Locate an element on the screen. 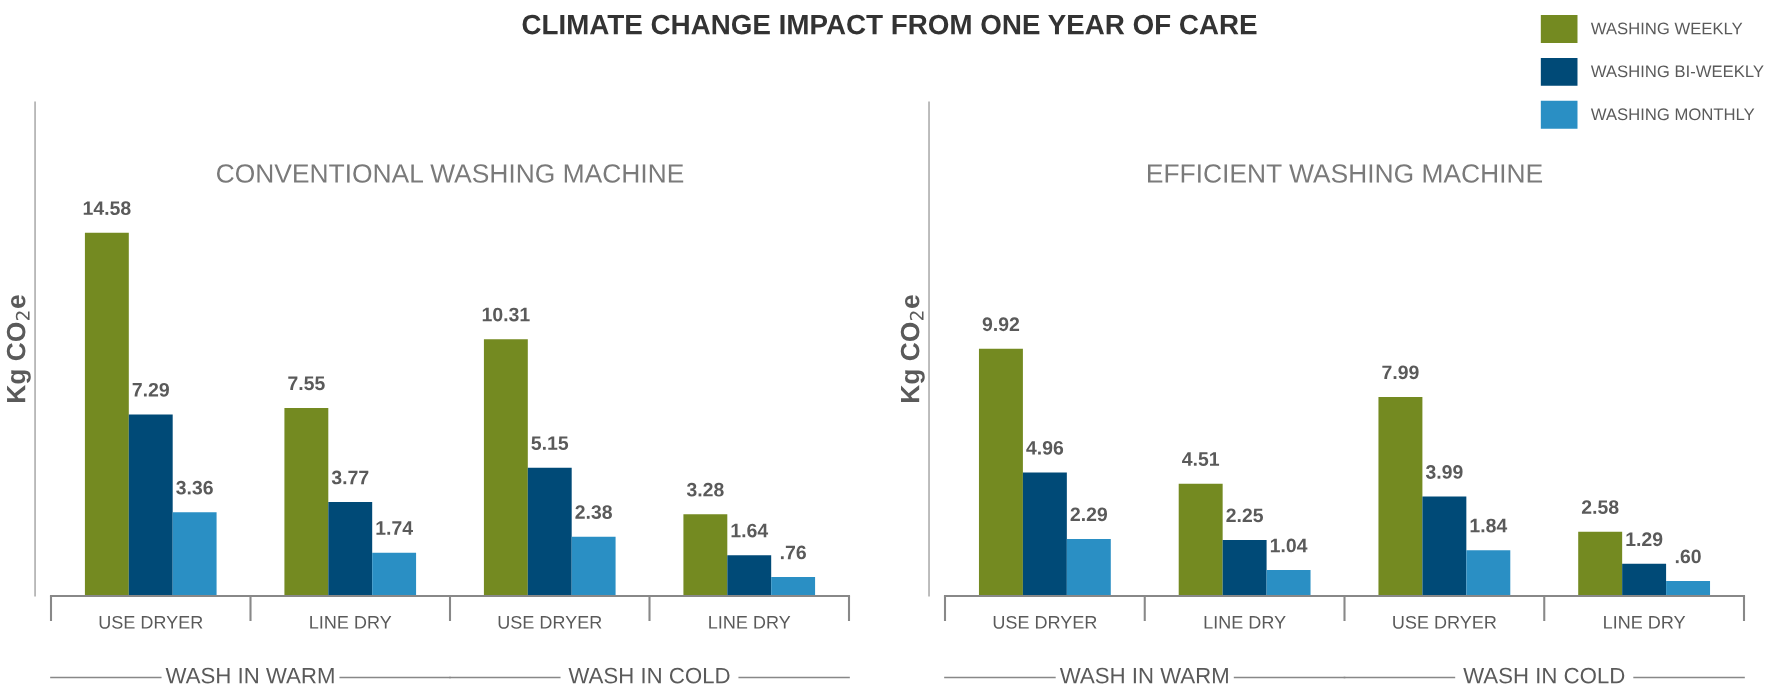 The width and height of the screenshot is (1779, 690). data-label: 10.31 is located at coordinates (506, 314).